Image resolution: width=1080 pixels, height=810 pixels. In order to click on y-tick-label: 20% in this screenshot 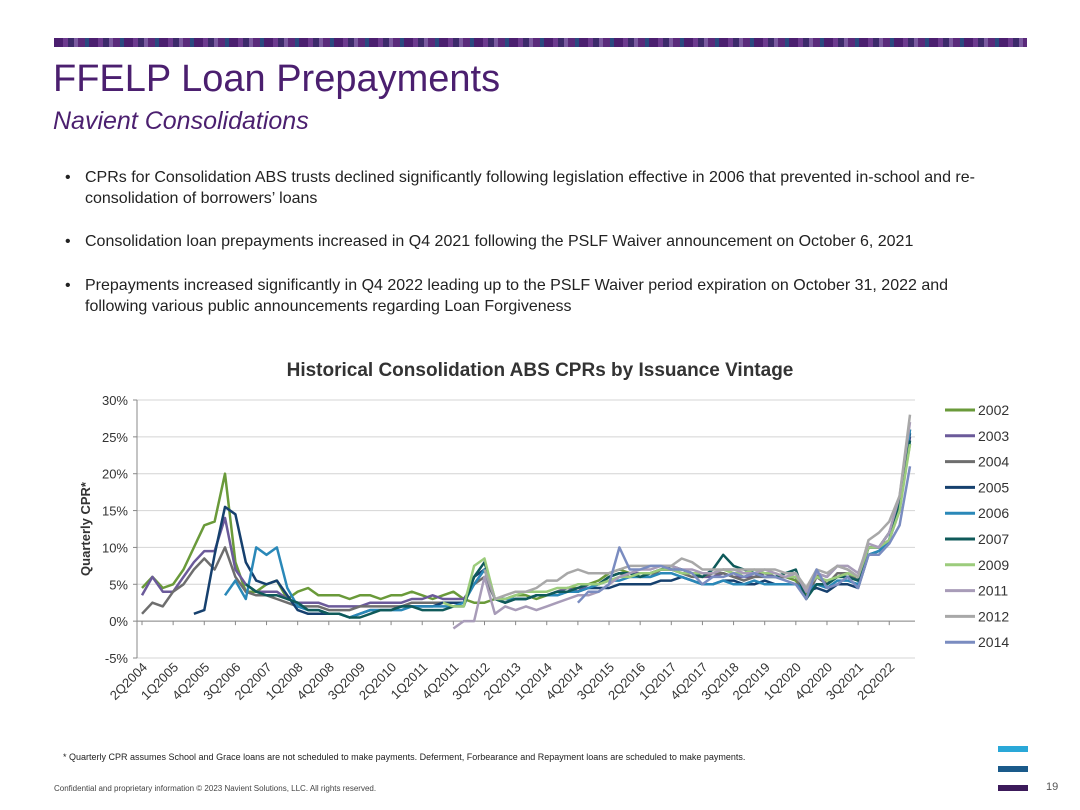, I will do `click(115, 474)`.